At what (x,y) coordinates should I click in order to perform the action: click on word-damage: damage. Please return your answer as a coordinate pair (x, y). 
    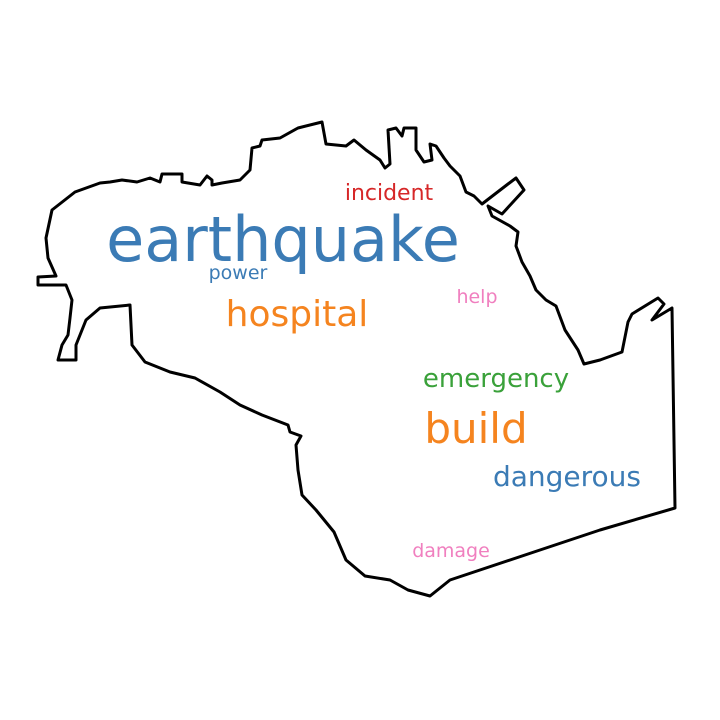
    Looking at the image, I should click on (451, 551).